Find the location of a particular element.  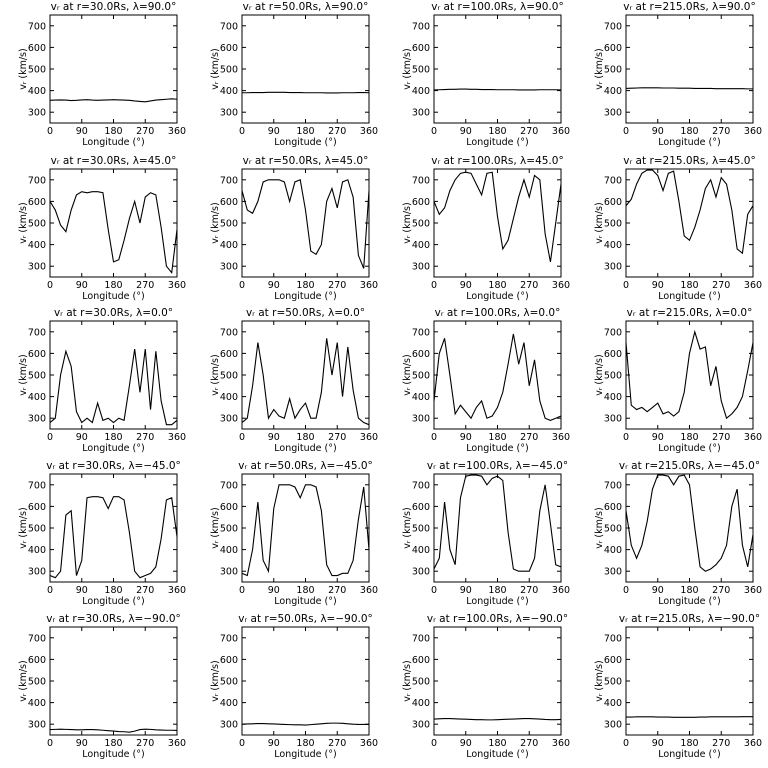

panel-title: vᵣ at r=30.0Rs, λ=−45.0° is located at coordinates (113, 466).